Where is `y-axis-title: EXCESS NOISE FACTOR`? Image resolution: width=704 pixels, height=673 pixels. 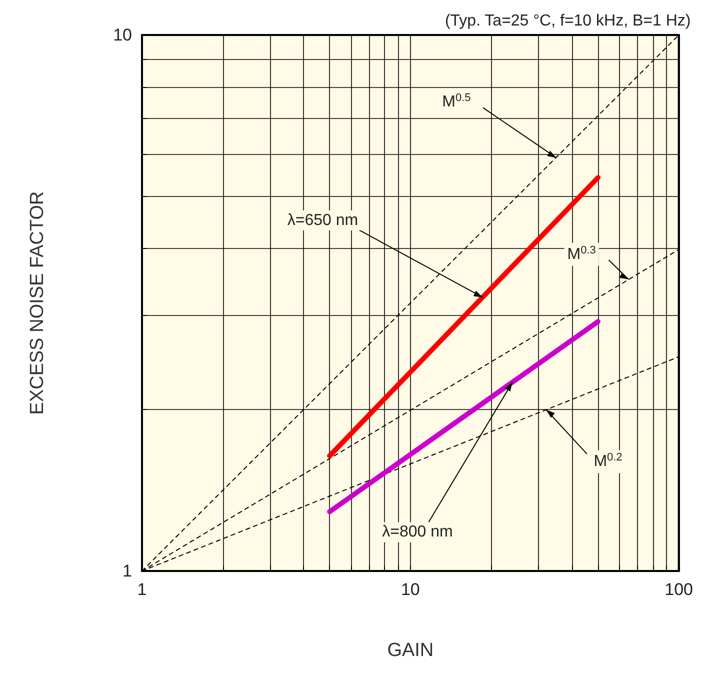
y-axis-title: EXCESS NOISE FACTOR is located at coordinates (37, 303).